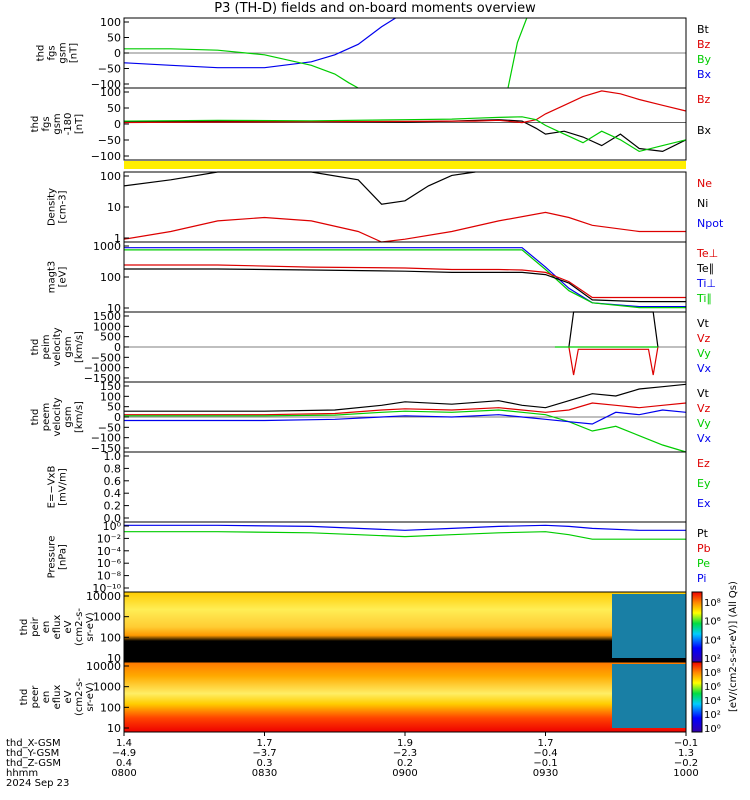  What do you see at coordinates (37, 783) in the screenshot?
I see `date-label: 2024 Sep 23` at bounding box center [37, 783].